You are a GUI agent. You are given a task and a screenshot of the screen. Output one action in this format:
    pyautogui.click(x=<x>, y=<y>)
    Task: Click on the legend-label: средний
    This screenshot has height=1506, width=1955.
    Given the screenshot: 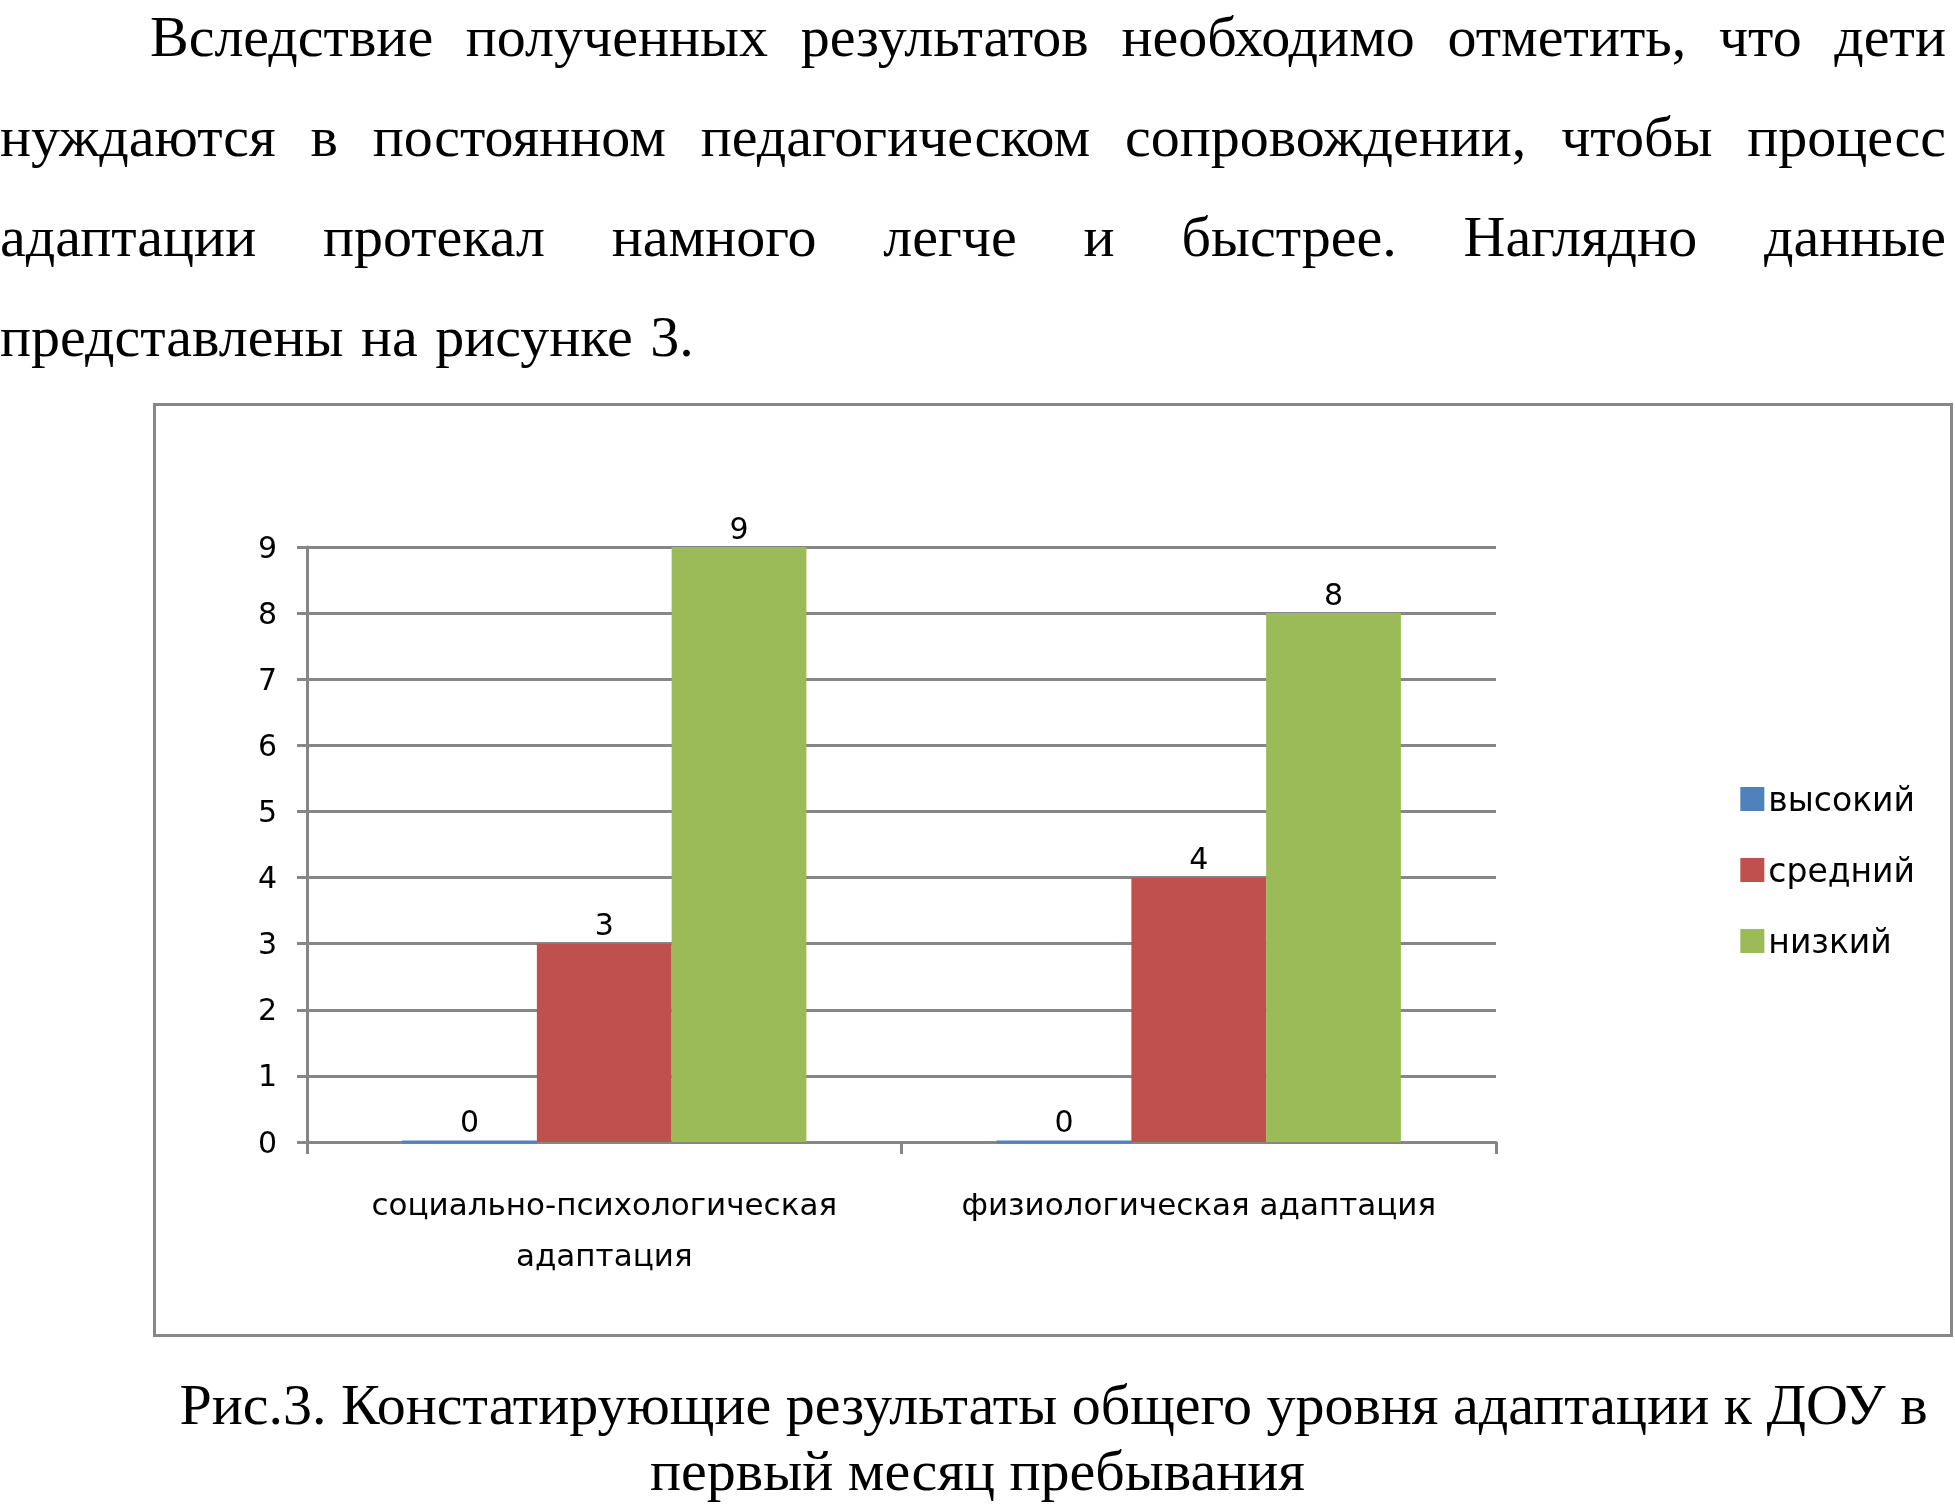 What is the action you would take?
    pyautogui.click(x=1842, y=870)
    